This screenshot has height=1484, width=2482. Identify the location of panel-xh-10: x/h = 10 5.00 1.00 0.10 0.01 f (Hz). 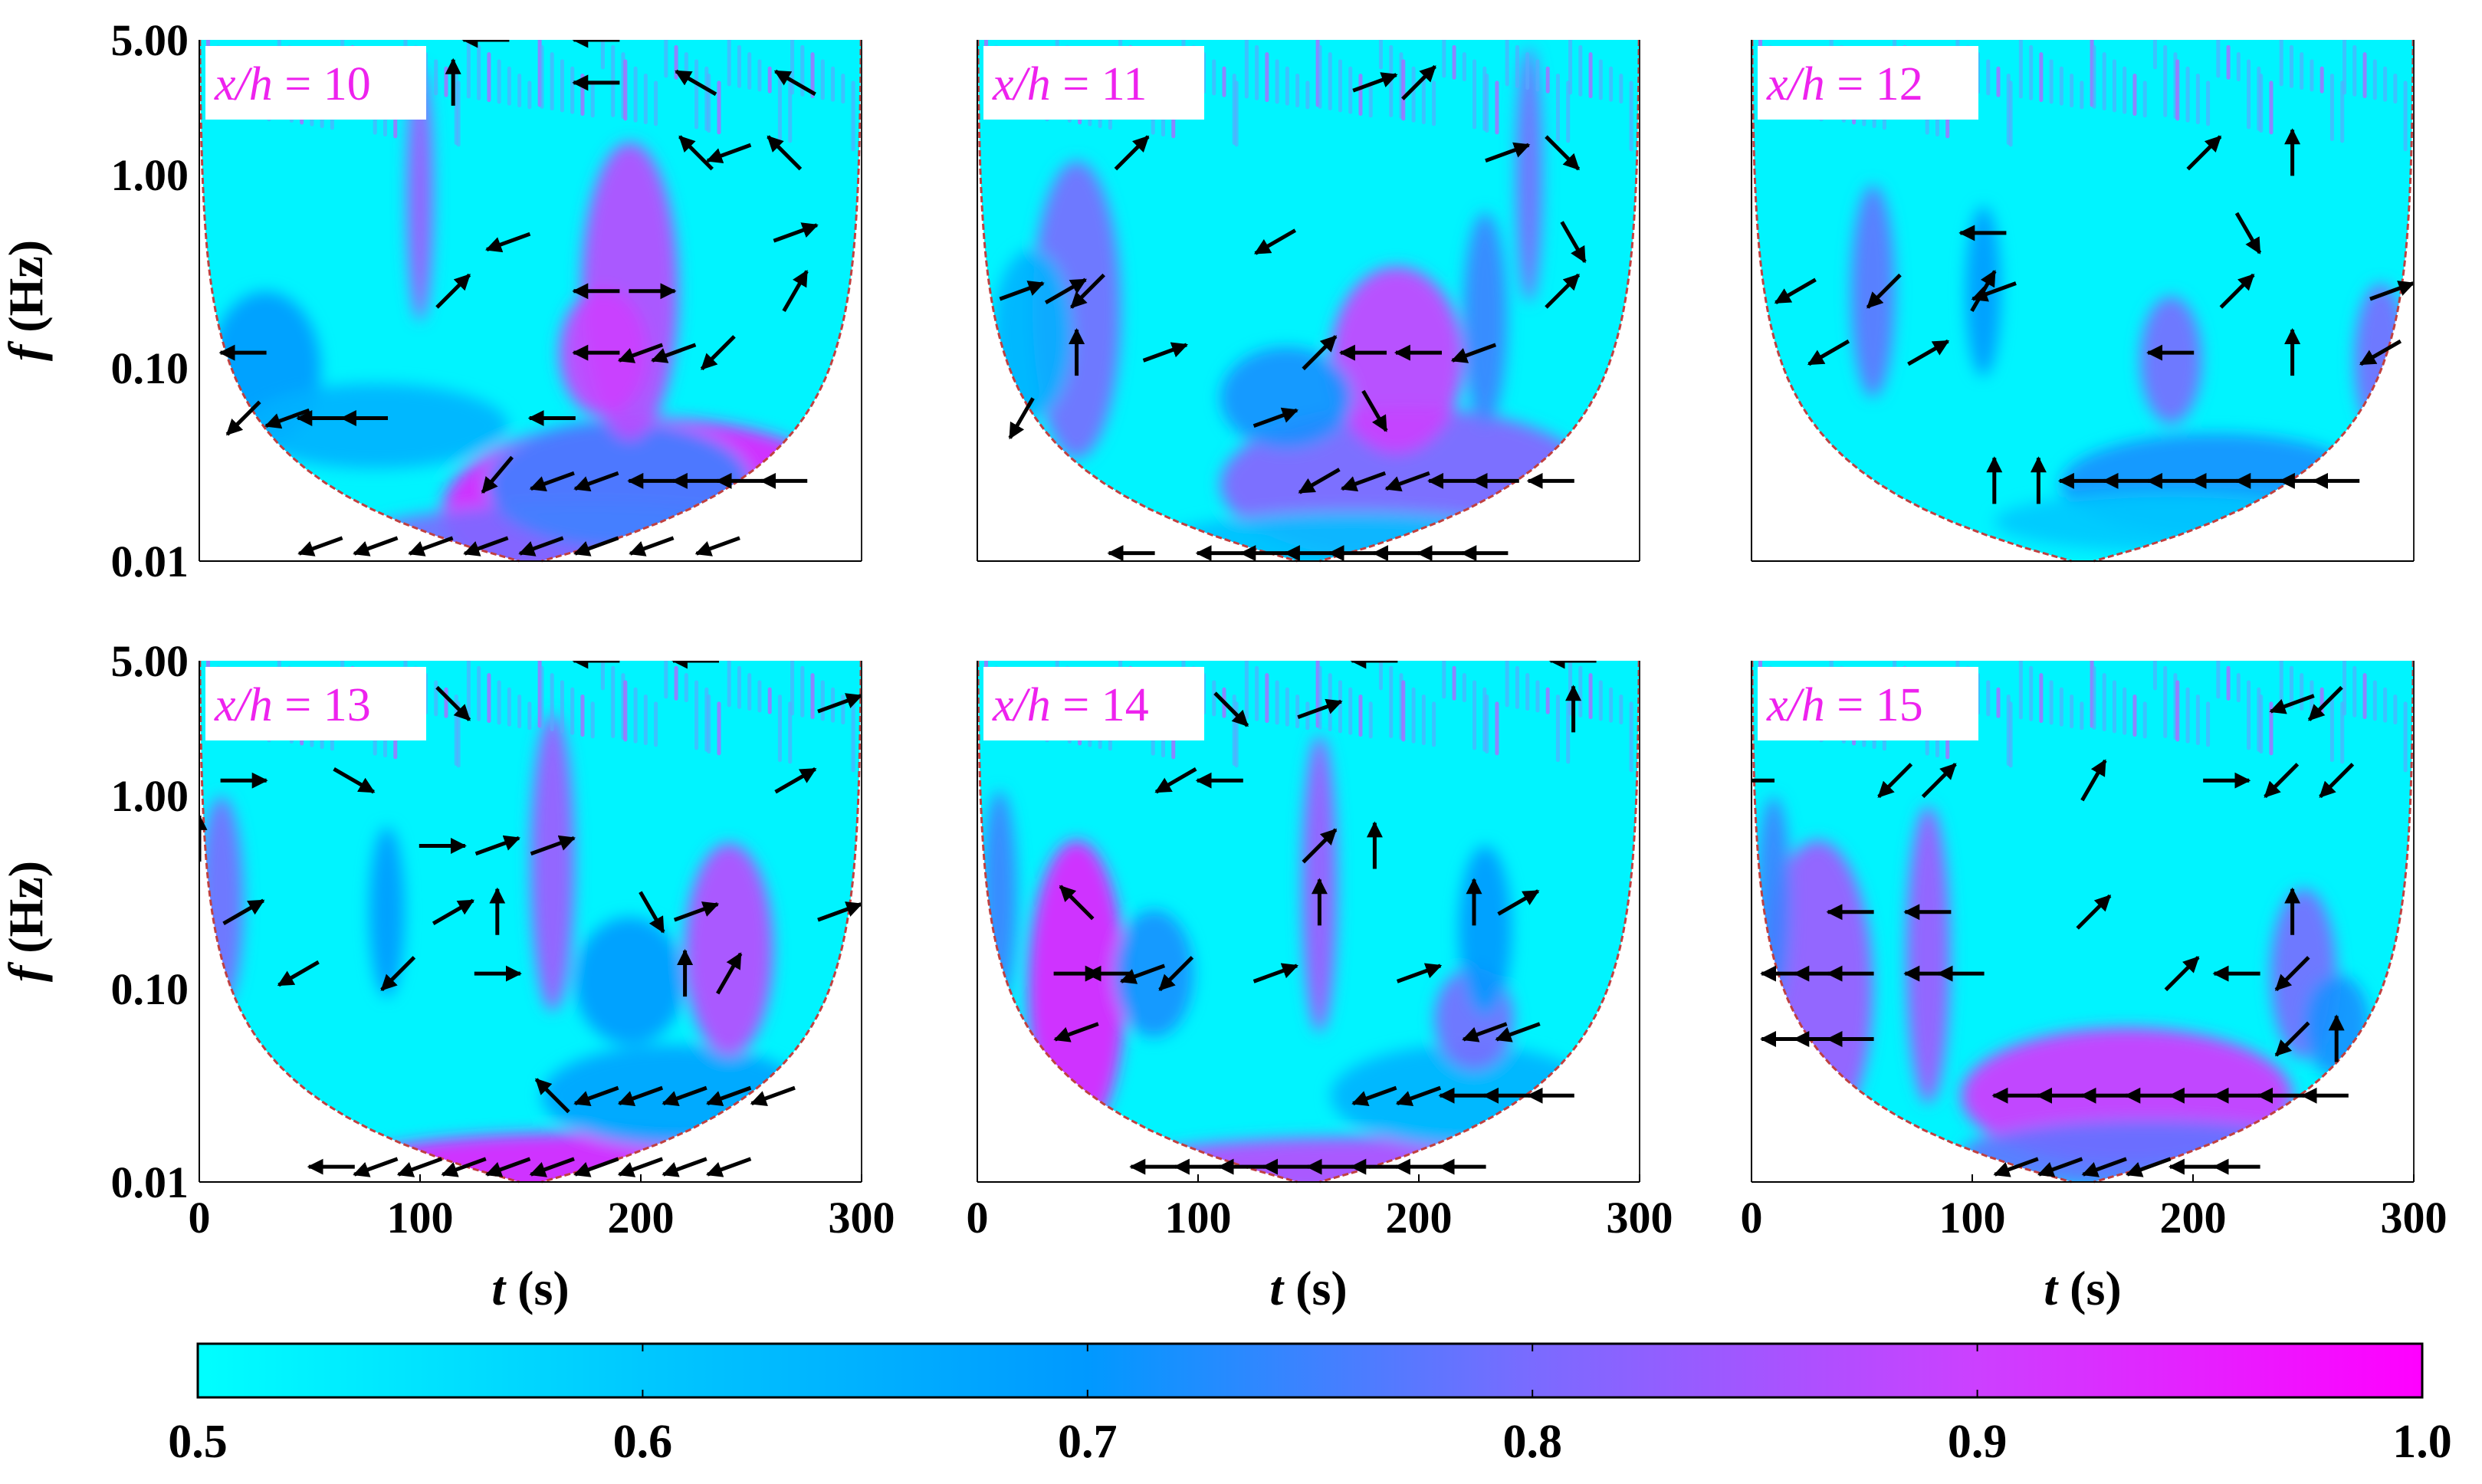
(431, 300).